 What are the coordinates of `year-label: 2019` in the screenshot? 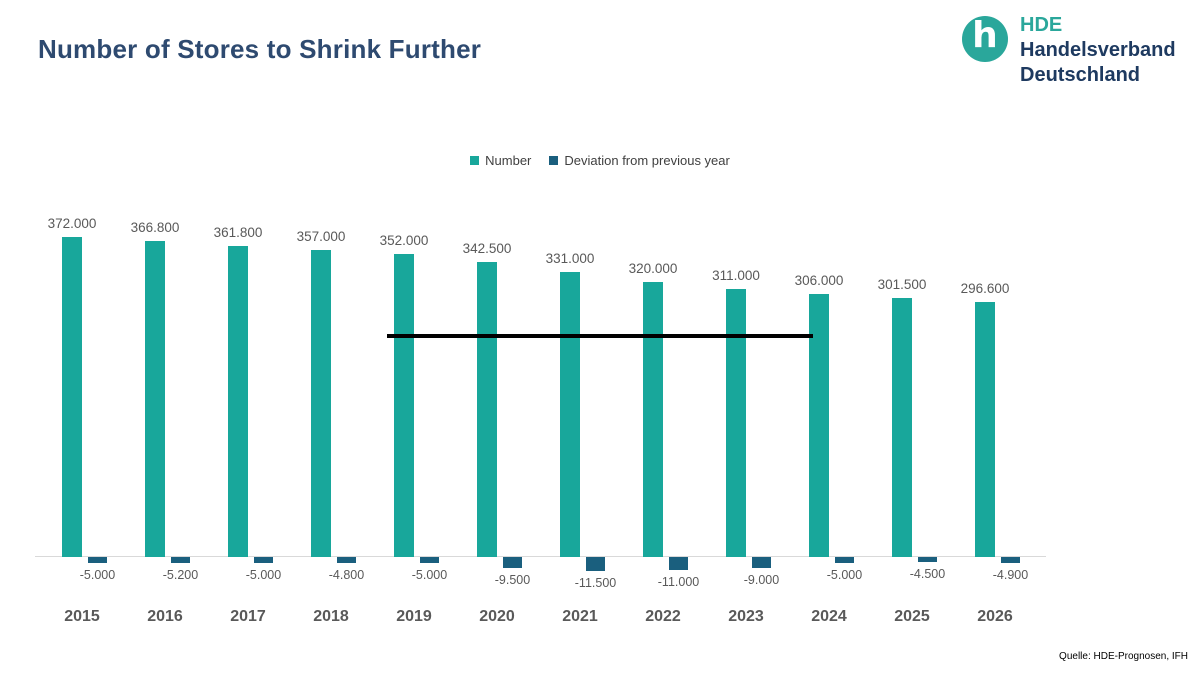 It's located at (414, 616).